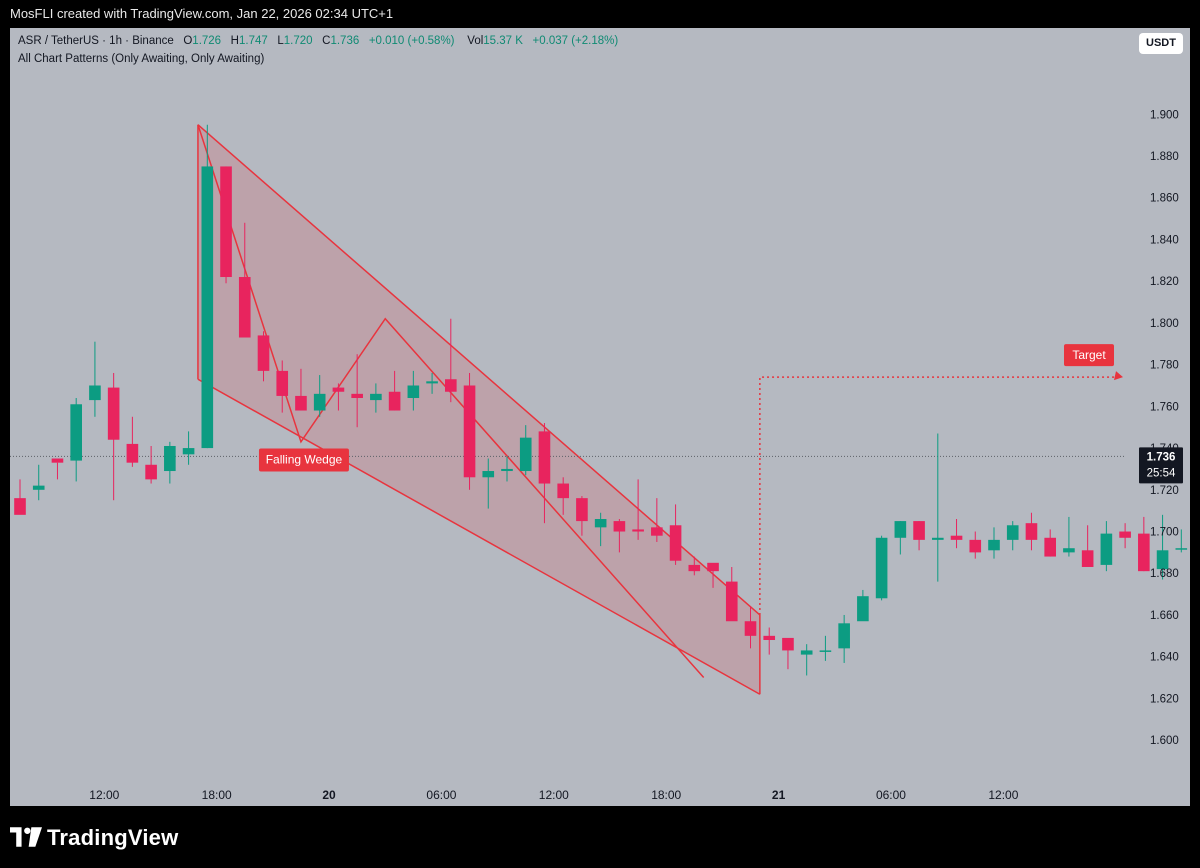 The image size is (1200, 868). I want to click on open-label: O, so click(188, 41).